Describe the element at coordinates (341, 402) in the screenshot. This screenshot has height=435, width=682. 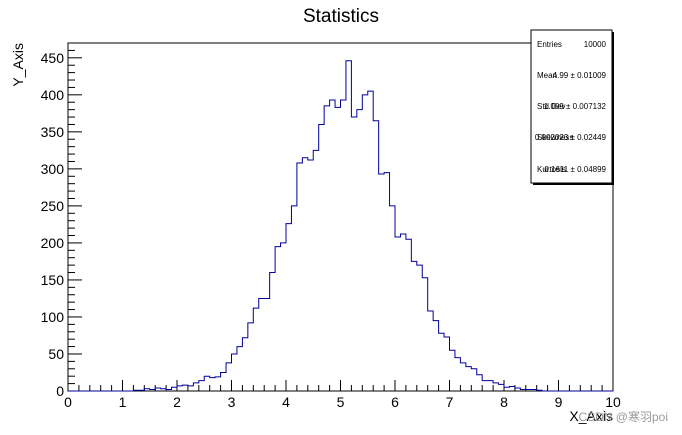
I see `x-tick-label: 5` at that location.